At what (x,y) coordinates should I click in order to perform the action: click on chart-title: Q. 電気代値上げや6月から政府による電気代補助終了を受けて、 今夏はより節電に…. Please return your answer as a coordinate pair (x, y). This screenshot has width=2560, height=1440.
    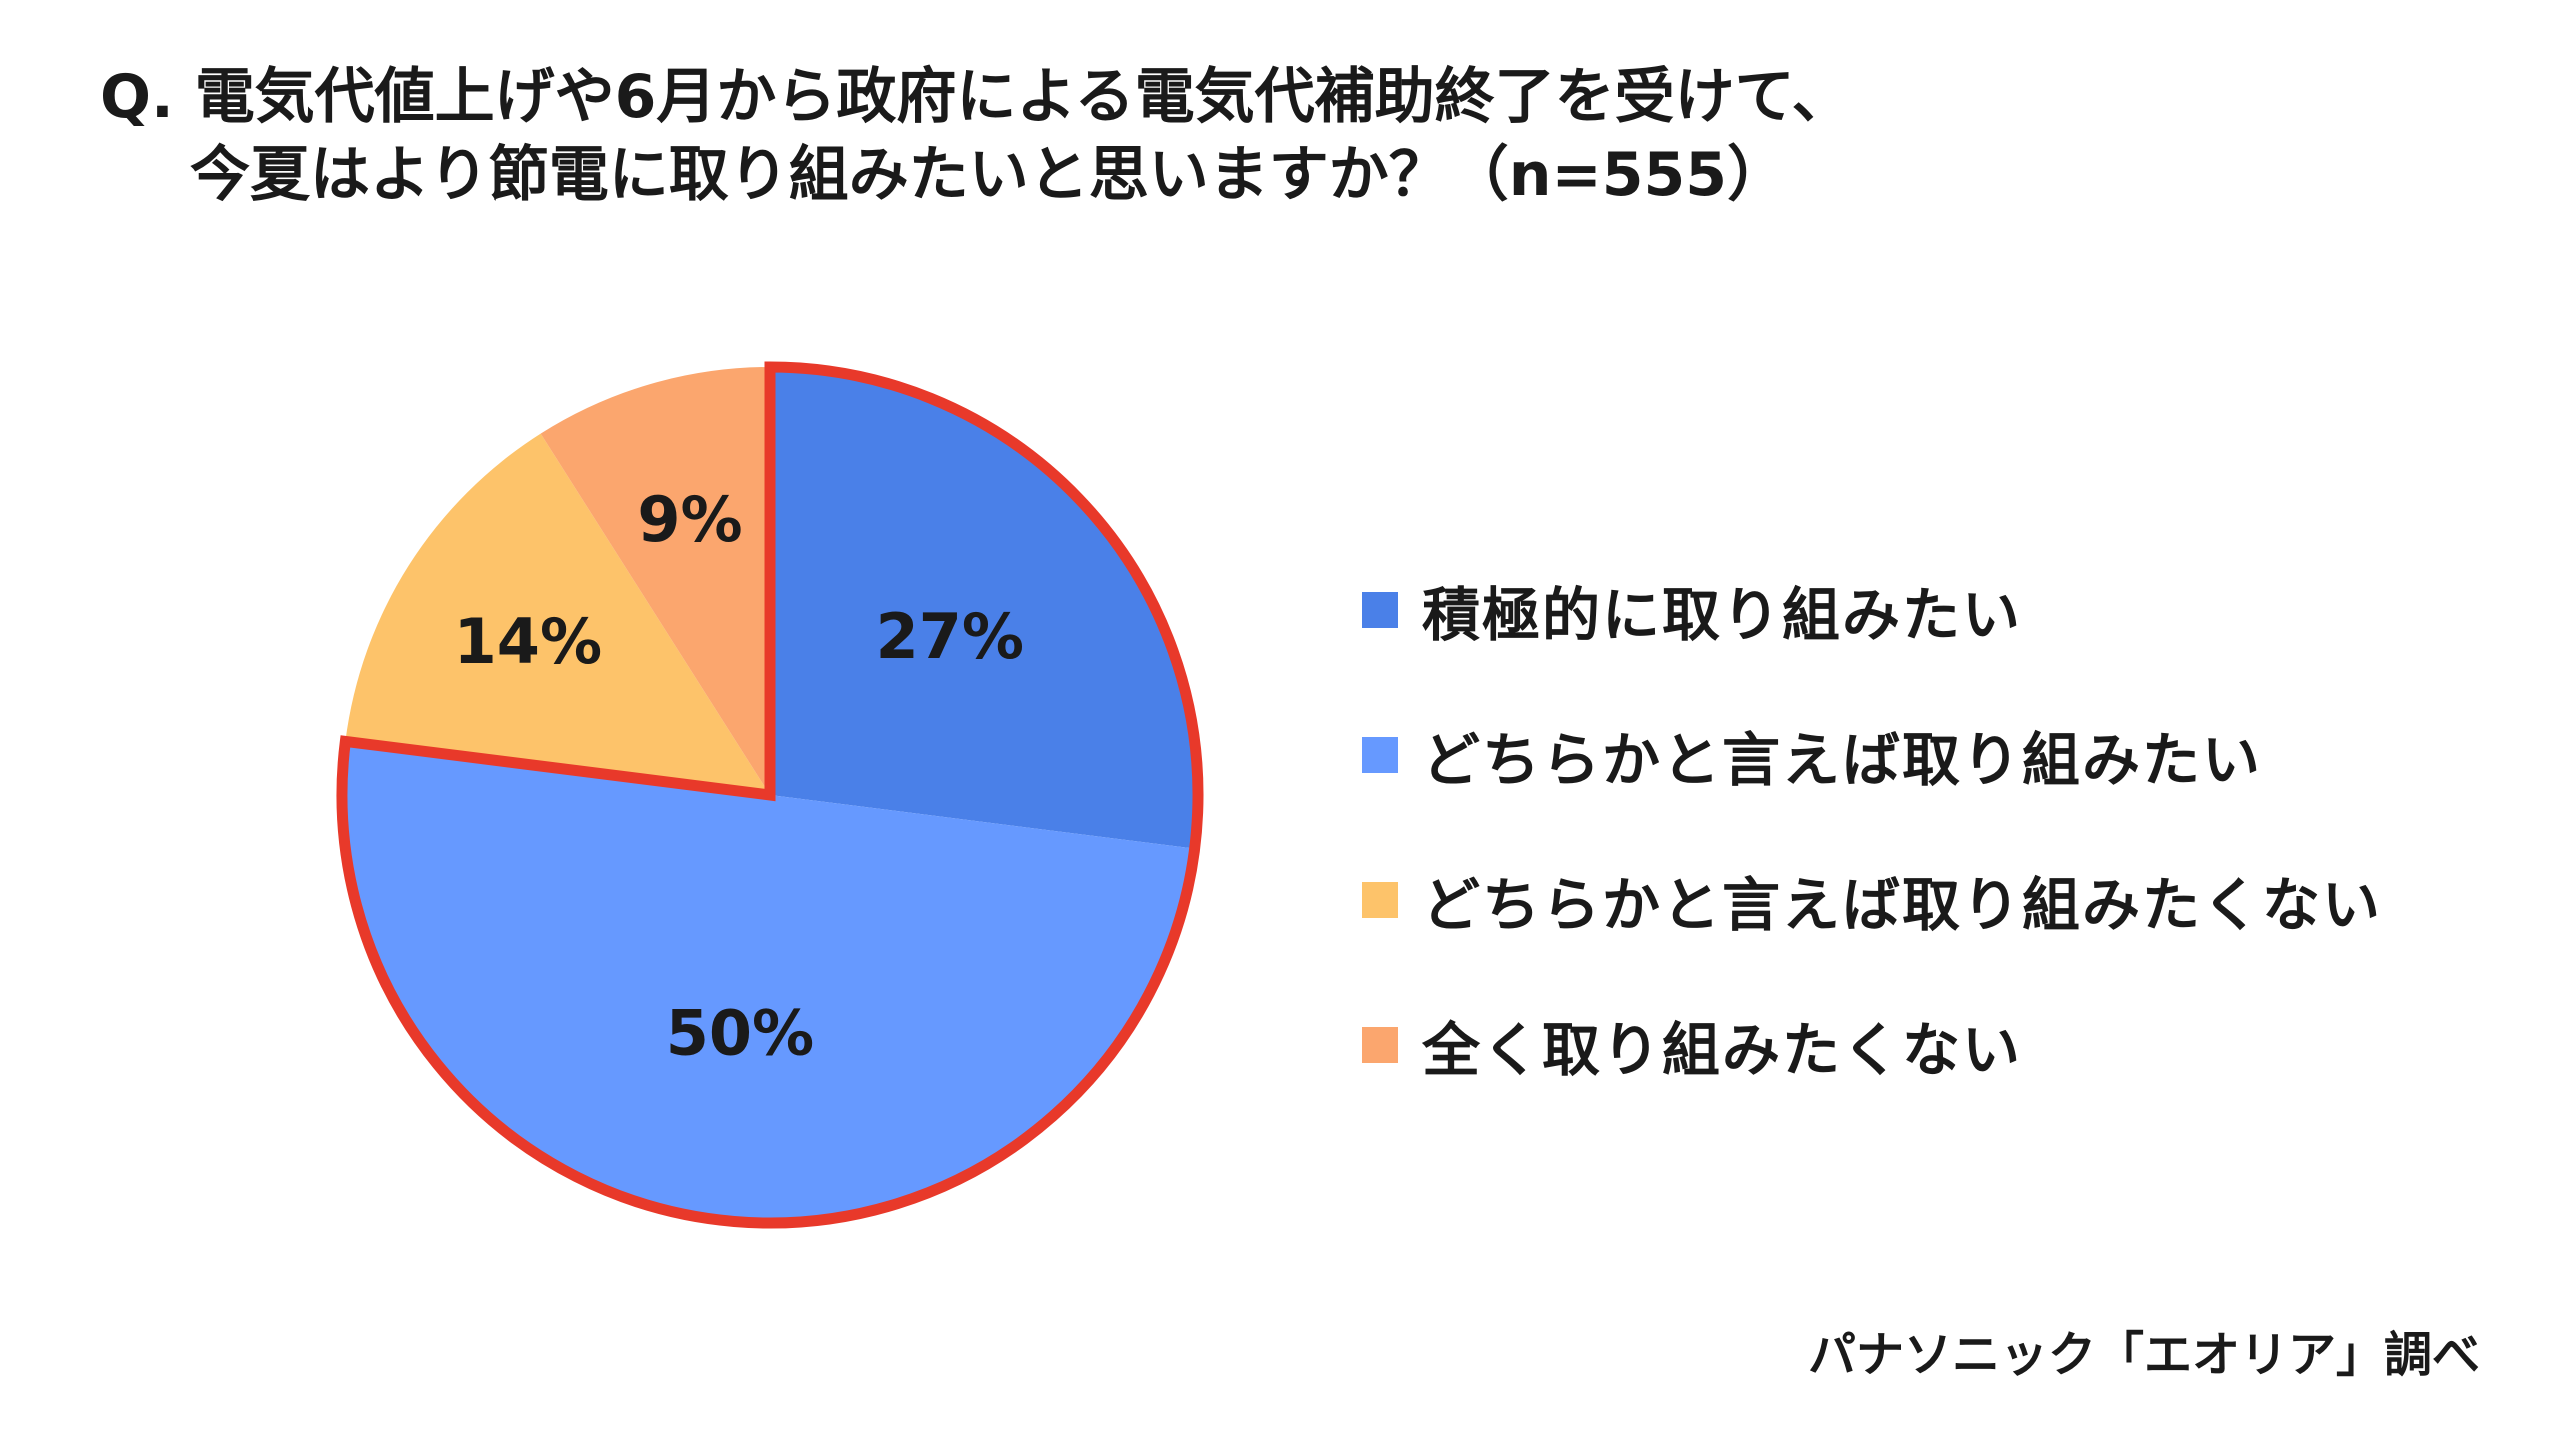
    Looking at the image, I should click on (976, 136).